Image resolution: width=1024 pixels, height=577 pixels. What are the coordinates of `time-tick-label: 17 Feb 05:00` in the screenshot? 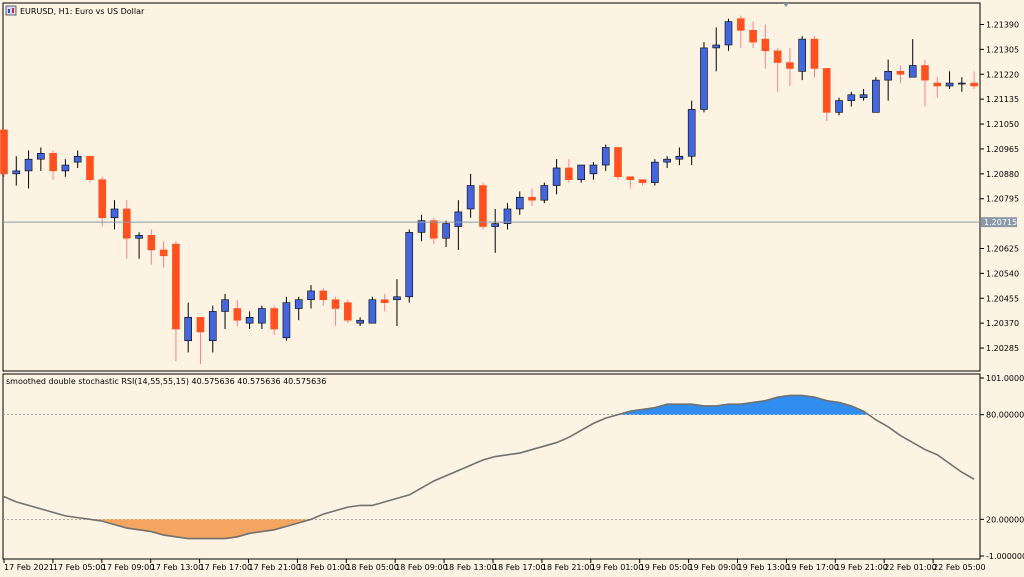 It's located at (79, 567).